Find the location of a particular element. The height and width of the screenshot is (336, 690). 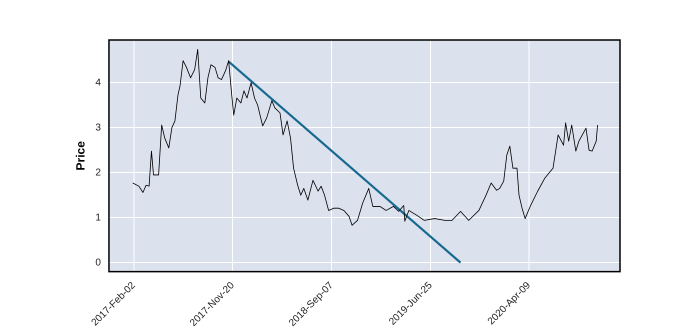

y-axis-title: Price is located at coordinates (81, 155).